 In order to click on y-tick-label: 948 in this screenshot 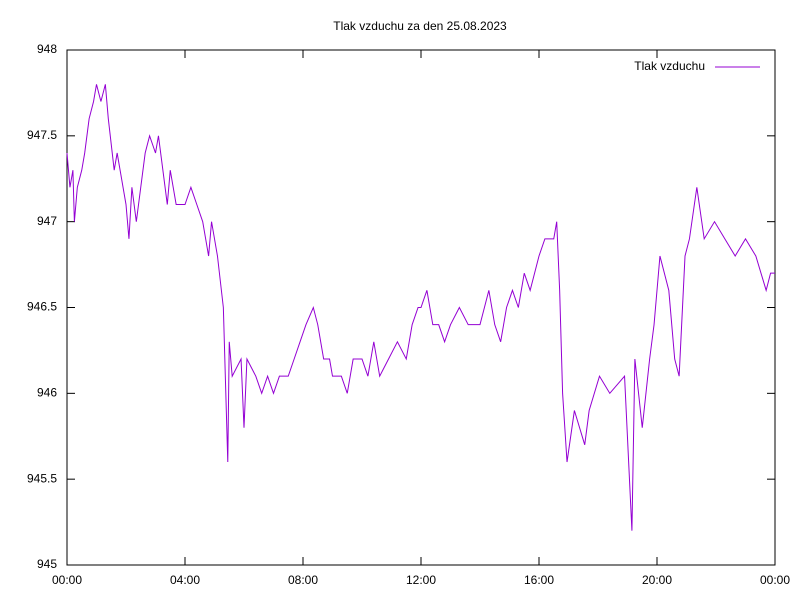, I will do `click(47, 49)`.